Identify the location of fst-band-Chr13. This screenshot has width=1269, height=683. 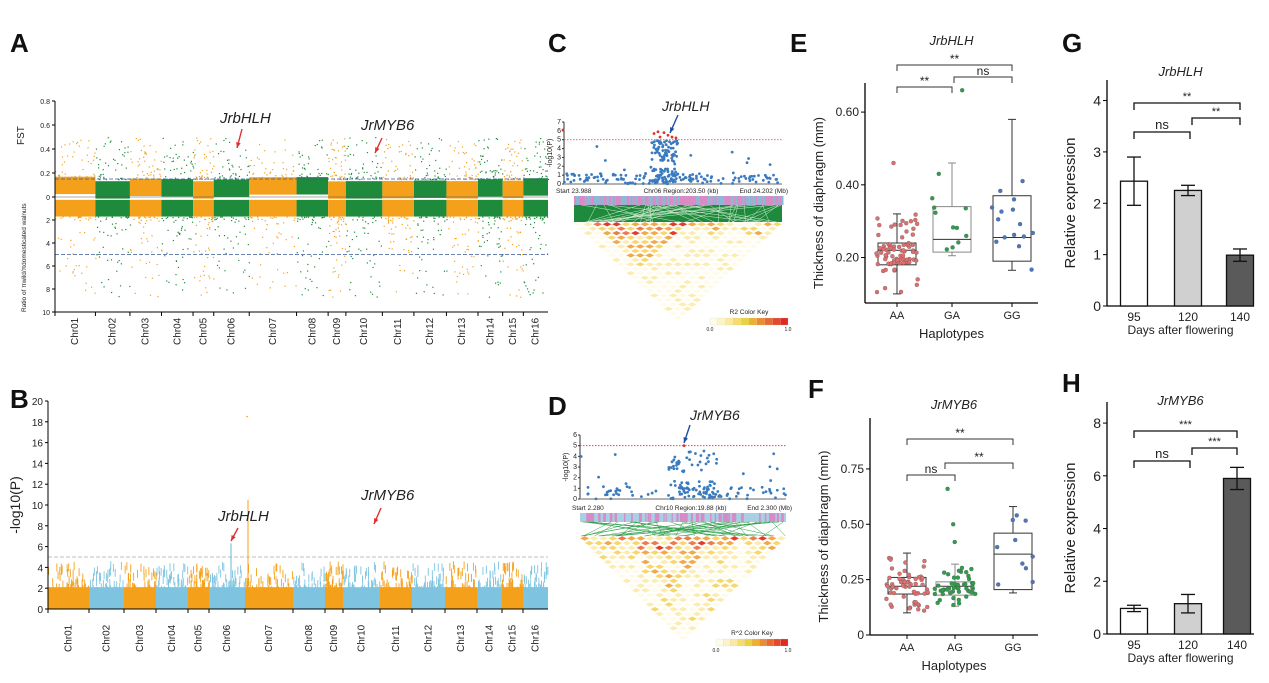
(462, 190).